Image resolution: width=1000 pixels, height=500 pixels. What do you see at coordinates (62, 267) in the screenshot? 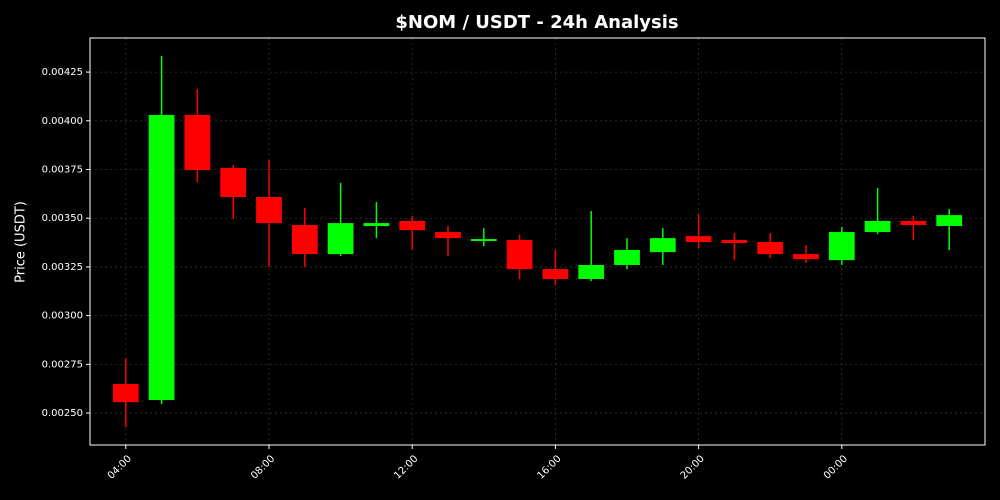
I see `y-tick-label: 0.00325` at bounding box center [62, 267].